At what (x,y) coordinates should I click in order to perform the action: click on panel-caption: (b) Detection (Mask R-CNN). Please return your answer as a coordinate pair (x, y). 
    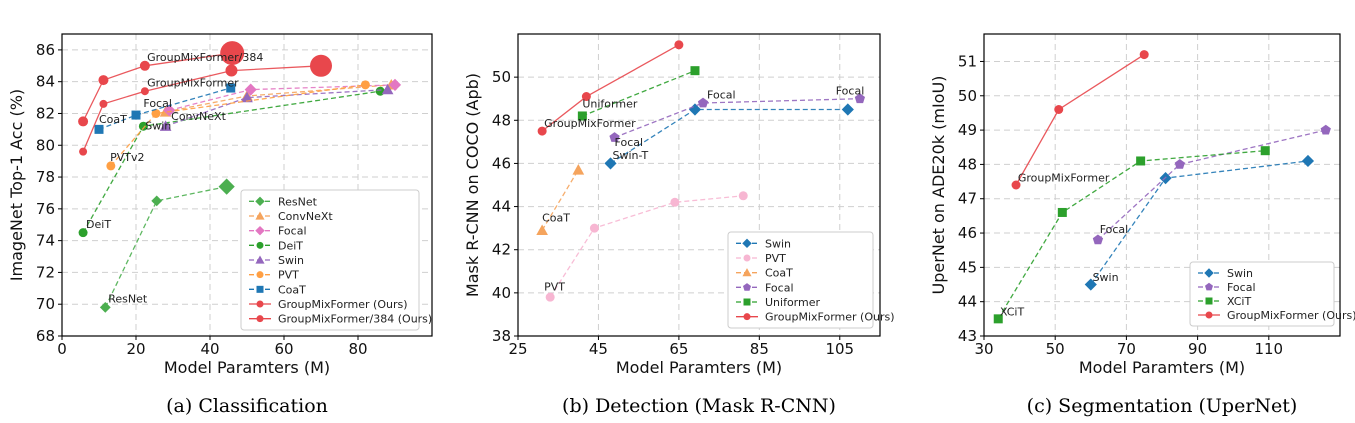
    Looking at the image, I should click on (699, 406).